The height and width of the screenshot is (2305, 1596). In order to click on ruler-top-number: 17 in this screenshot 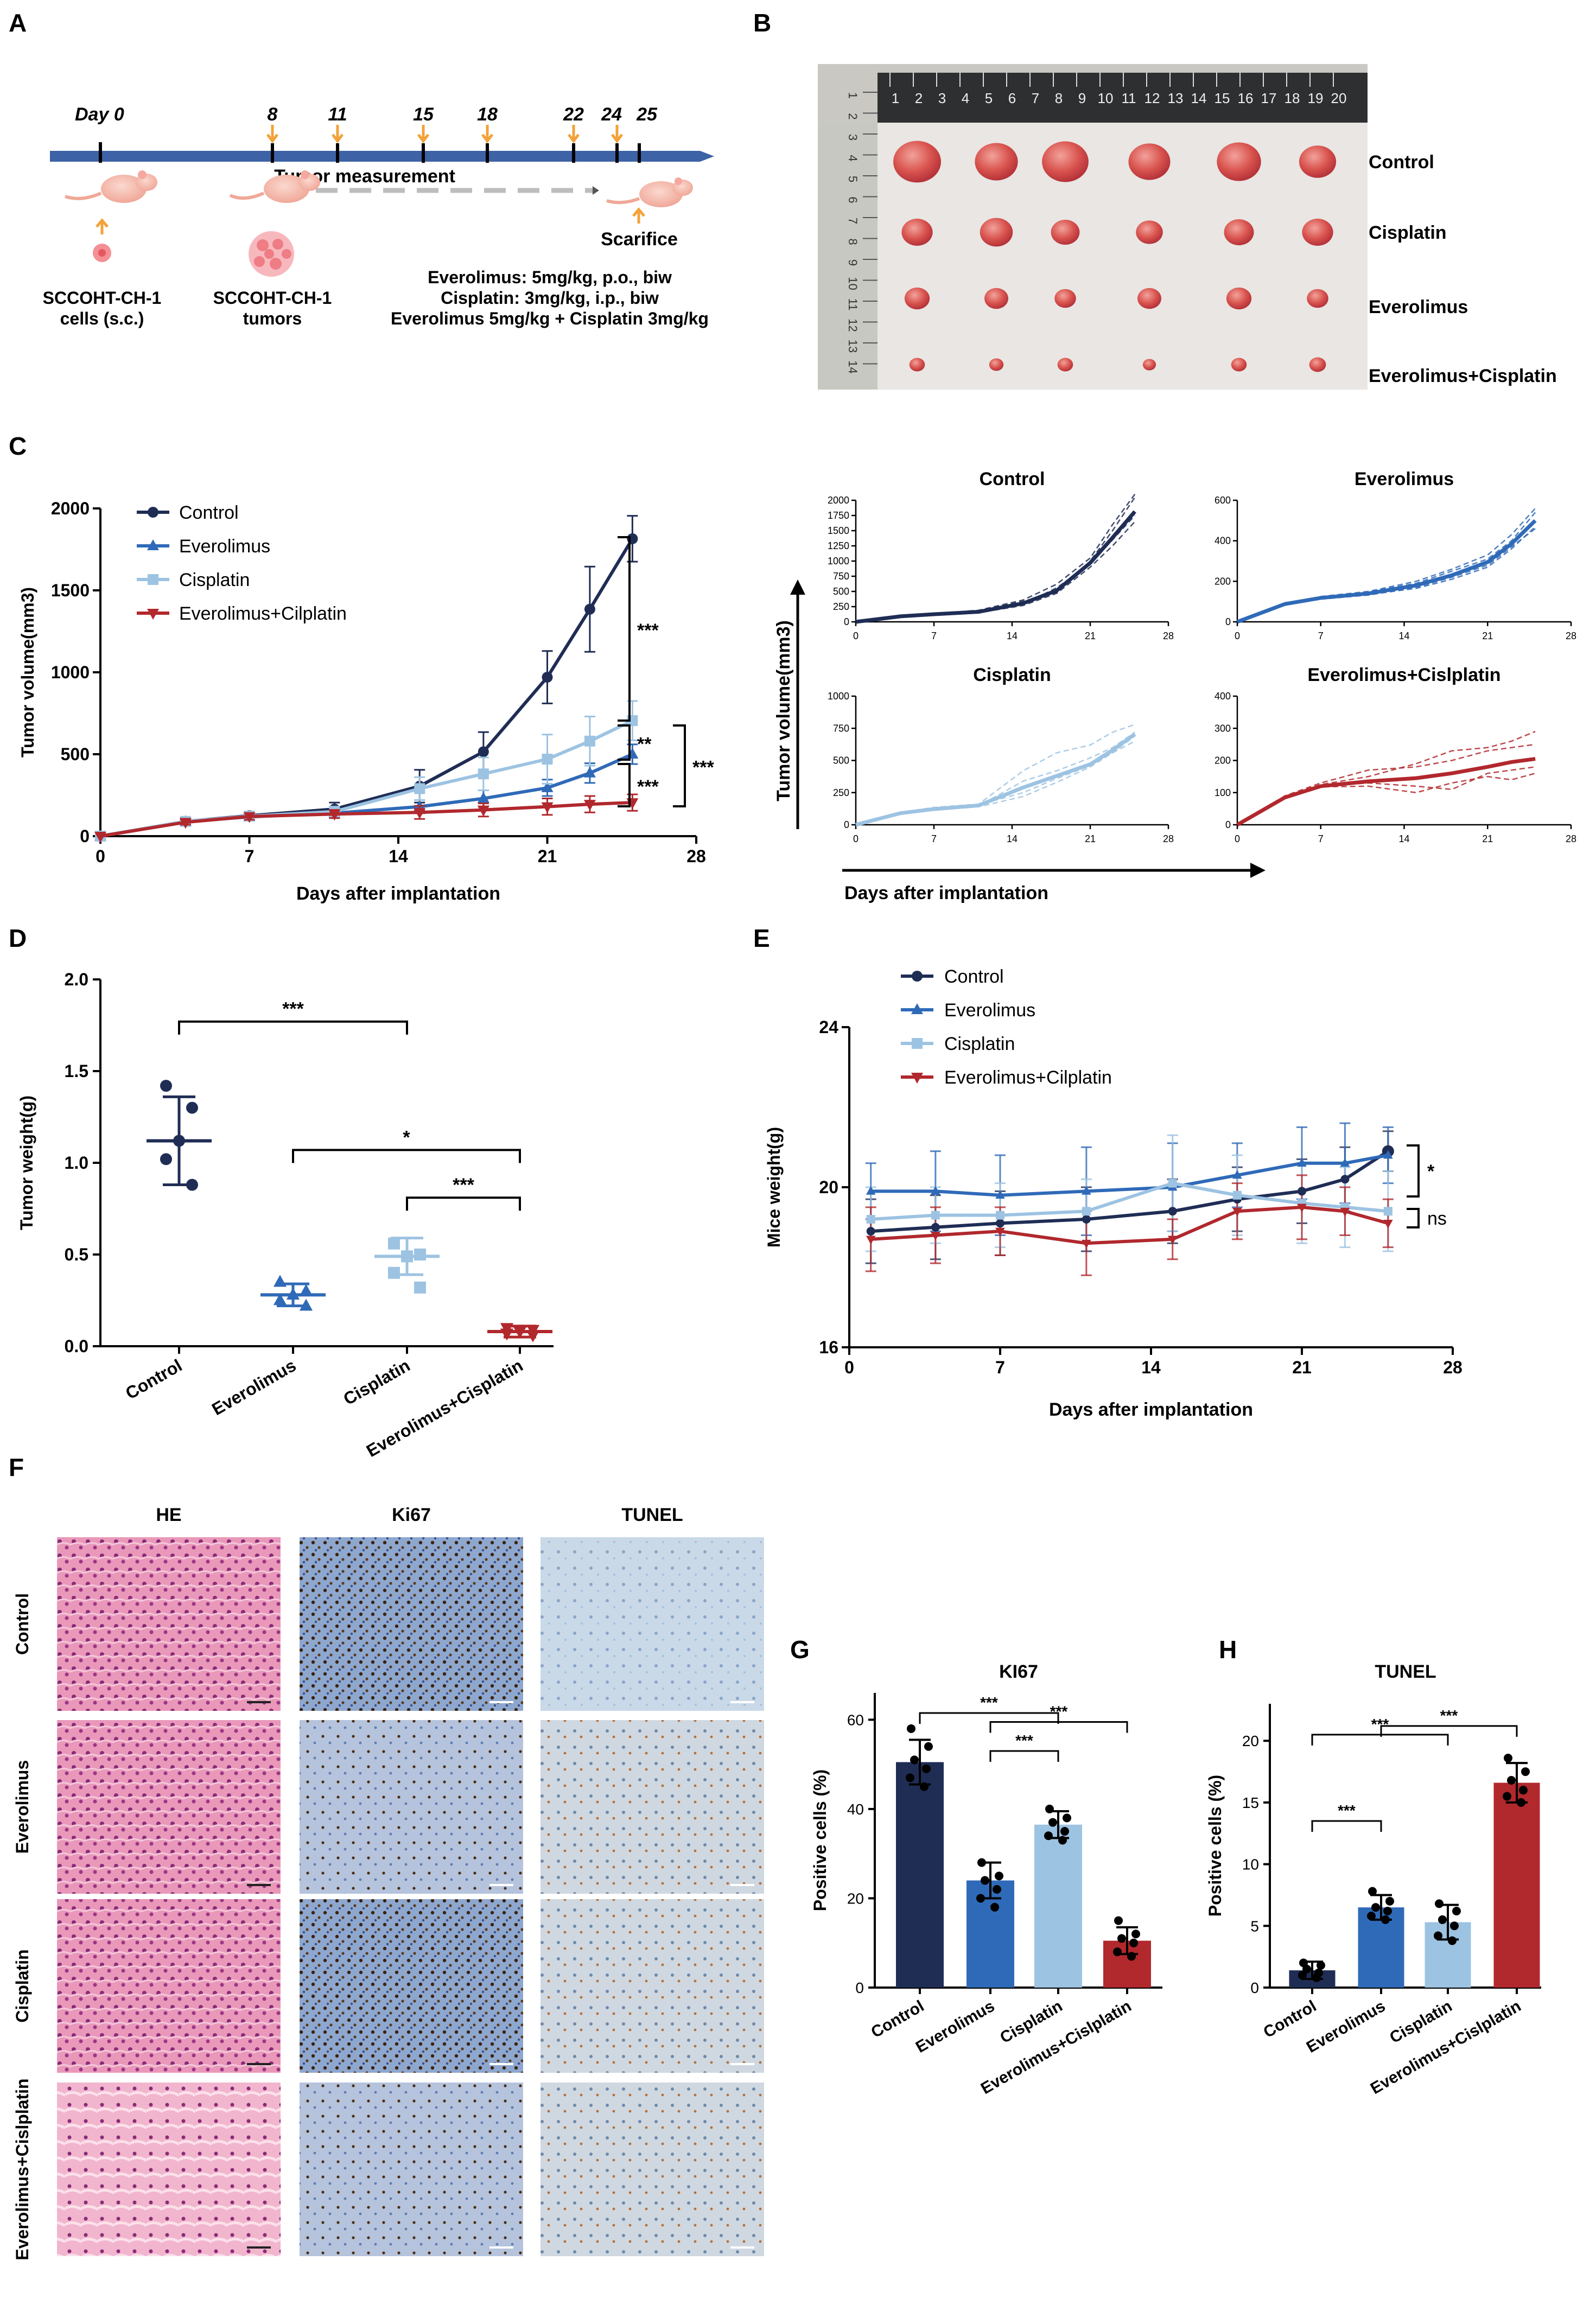, I will do `click(1269, 98)`.